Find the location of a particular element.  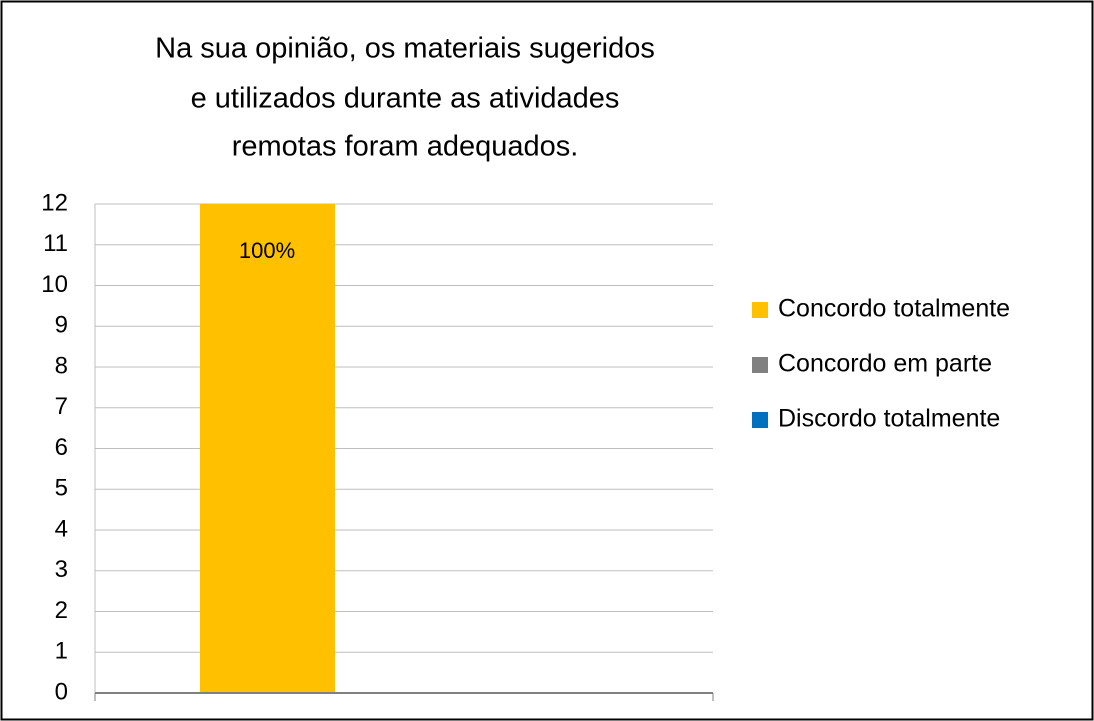

y-tick-label: 8 is located at coordinates (61, 365).